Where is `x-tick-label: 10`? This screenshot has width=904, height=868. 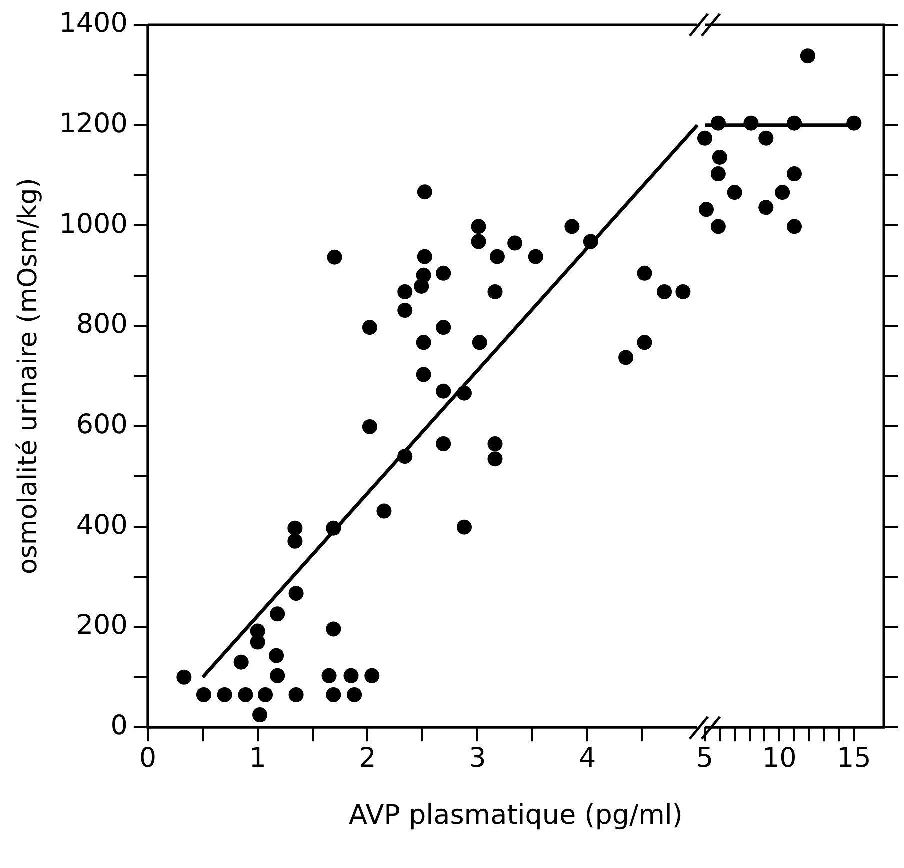 x-tick-label: 10 is located at coordinates (779, 758).